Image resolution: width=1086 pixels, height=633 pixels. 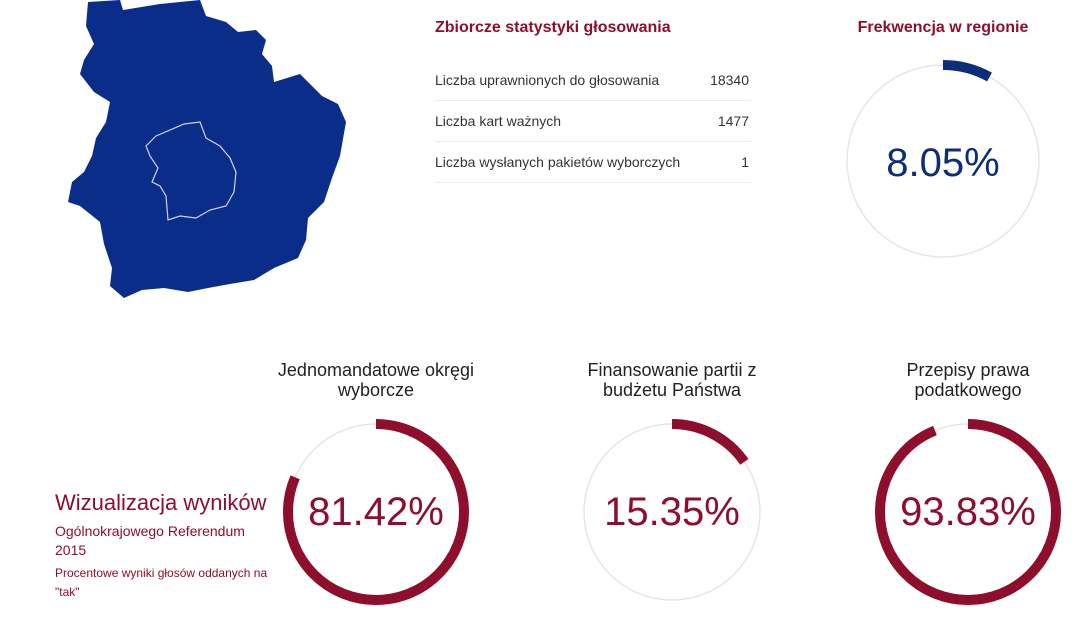 What do you see at coordinates (161, 502) in the screenshot?
I see `visualization-title: Wizualizacja wyników` at bounding box center [161, 502].